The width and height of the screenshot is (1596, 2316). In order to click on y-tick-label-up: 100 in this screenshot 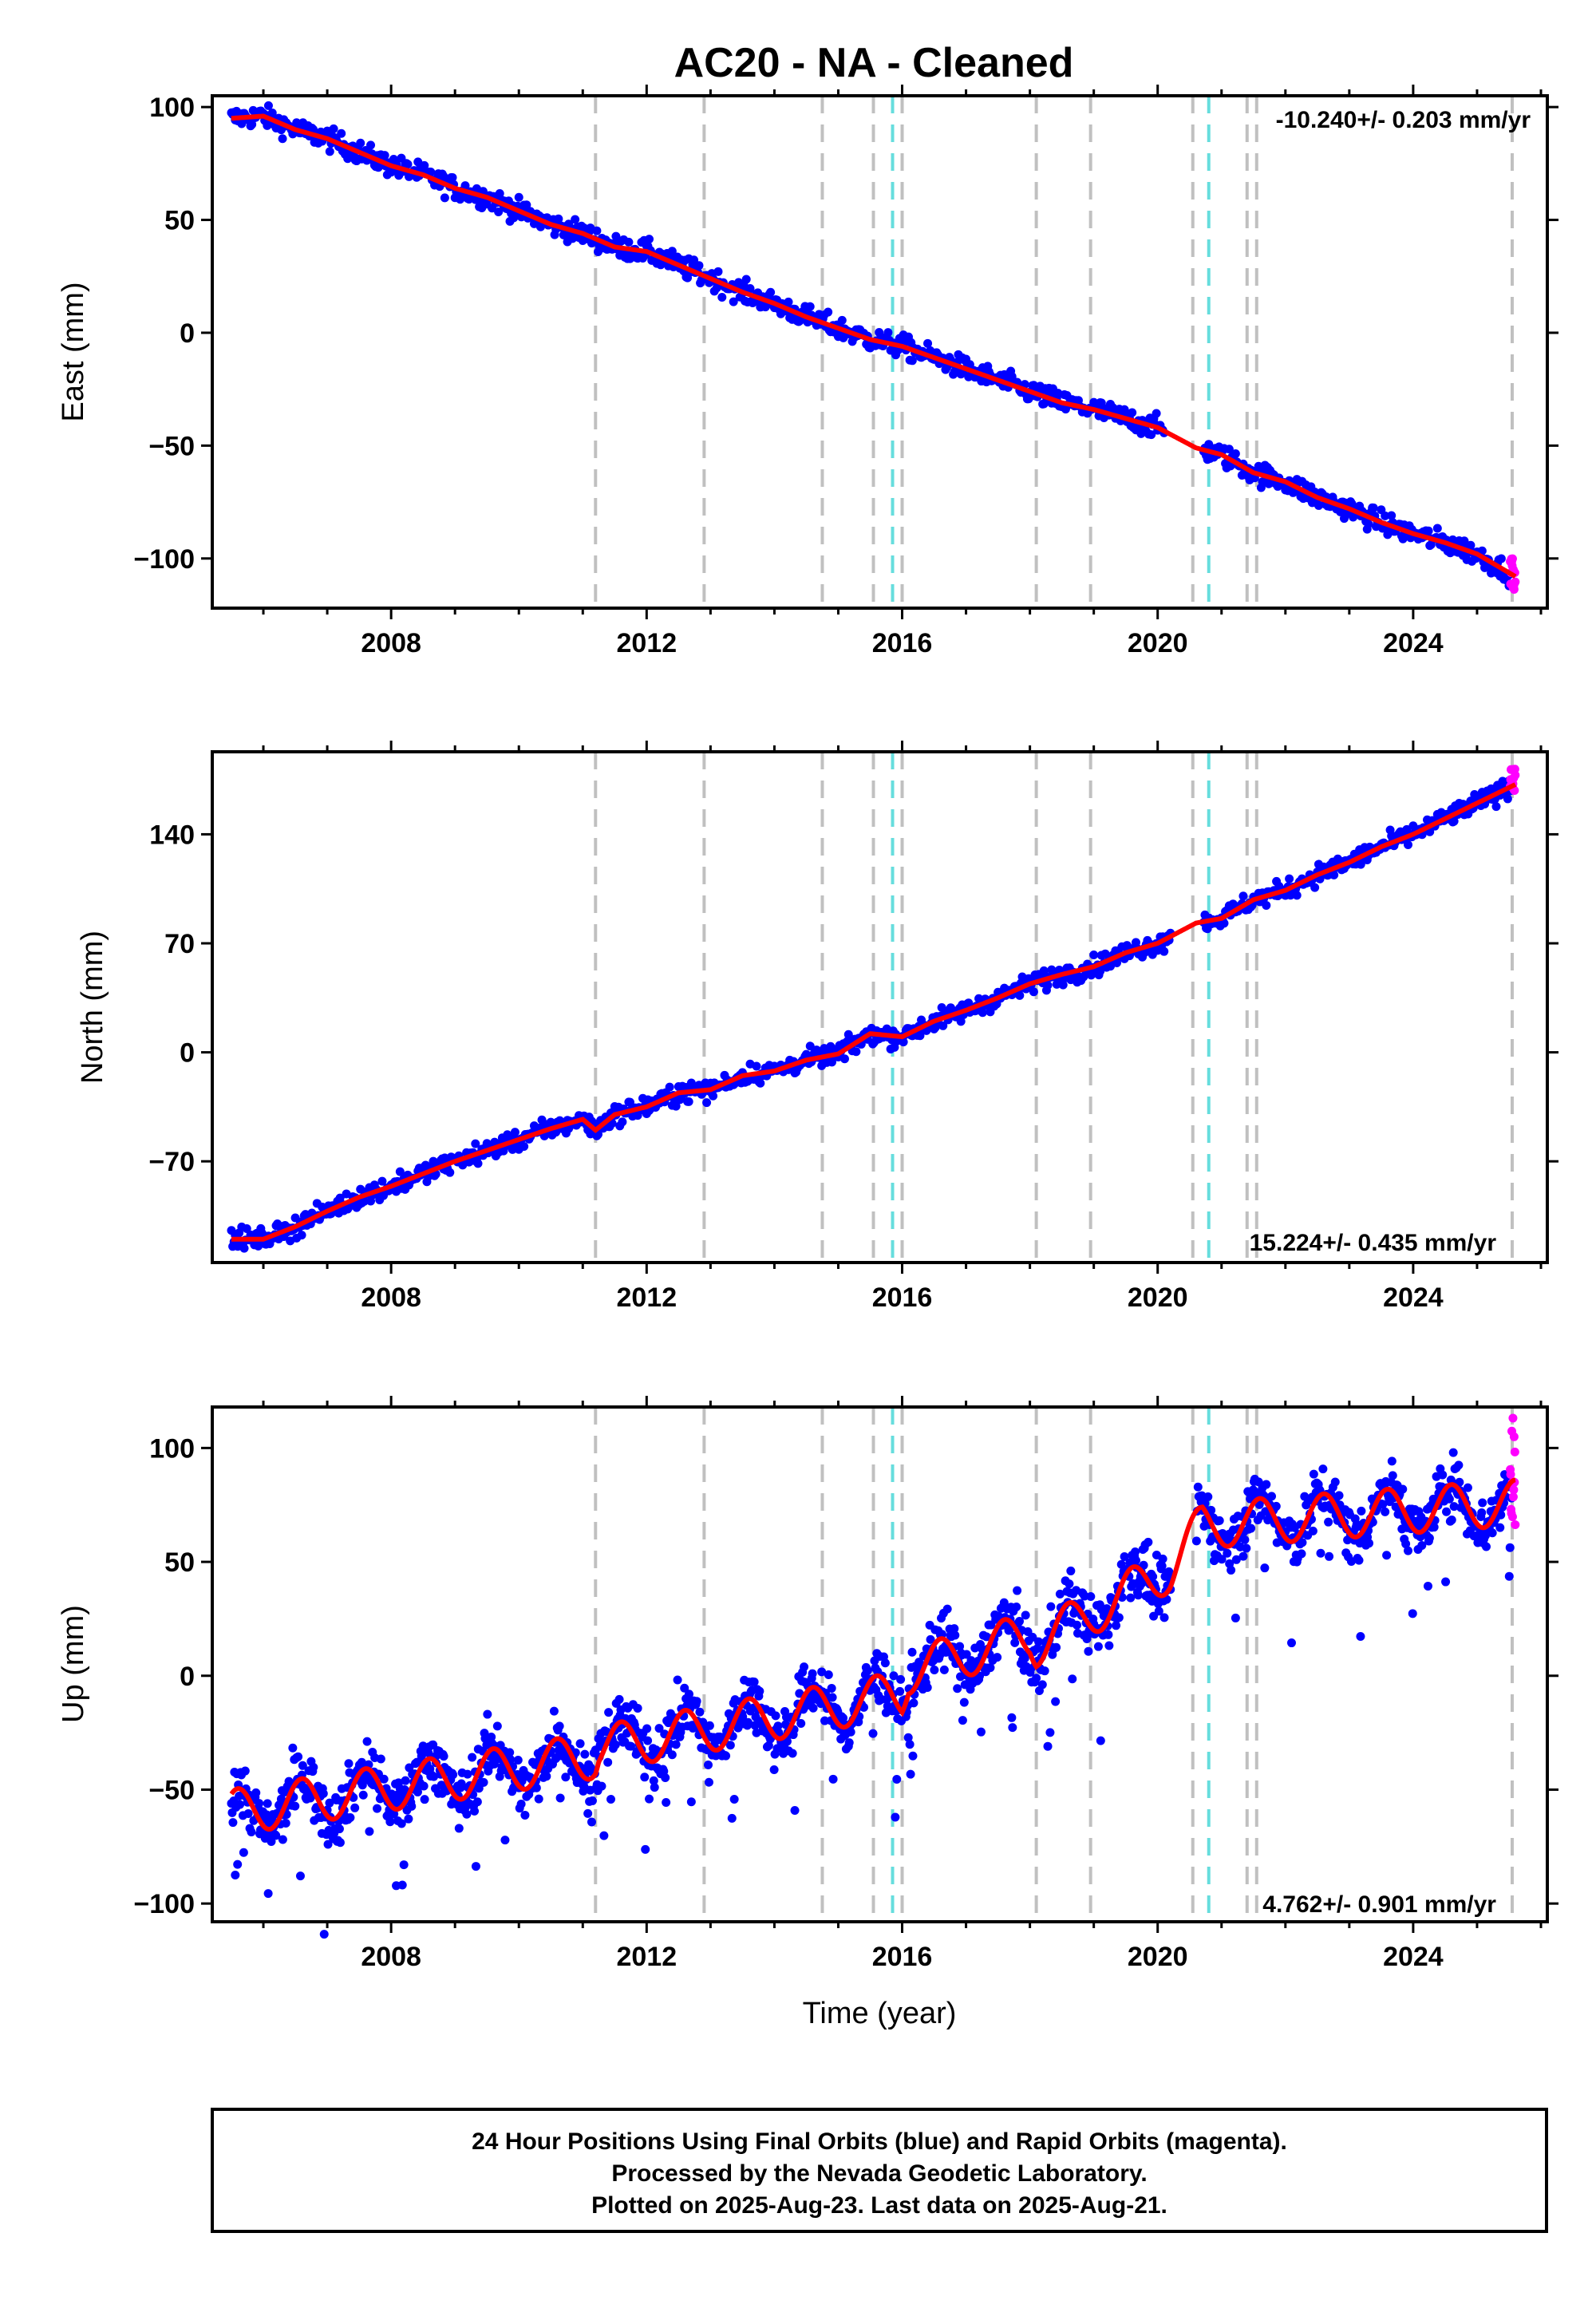, I will do `click(172, 1448)`.